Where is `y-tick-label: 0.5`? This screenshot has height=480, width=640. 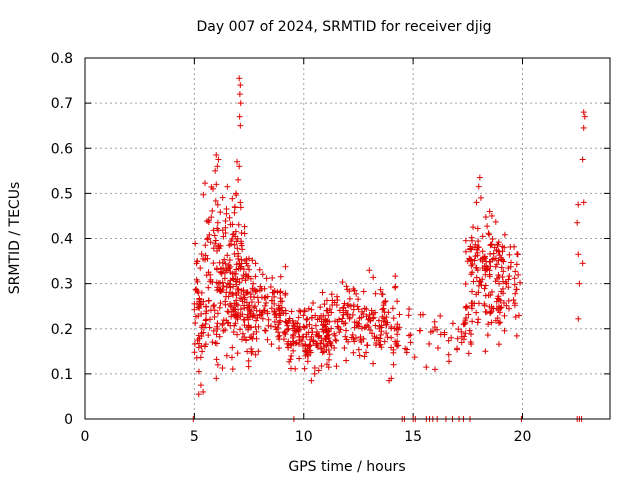 y-tick-label: 0.5 is located at coordinates (62, 194).